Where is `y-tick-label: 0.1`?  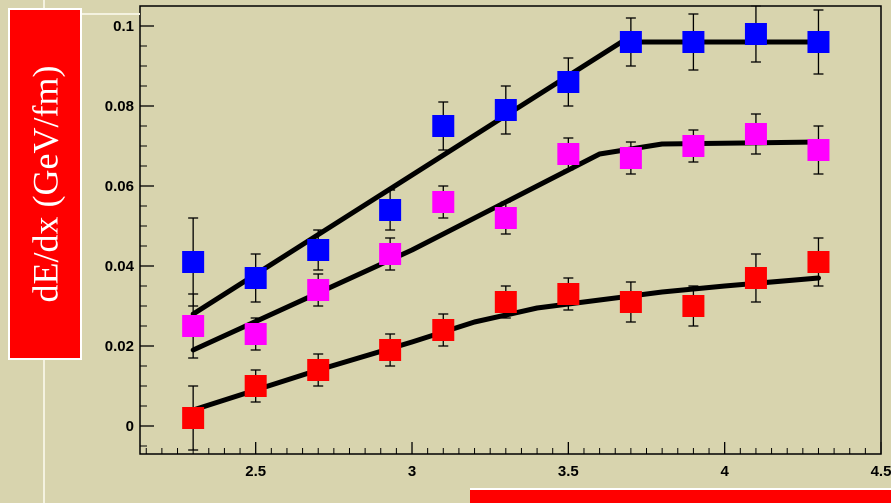 y-tick-label: 0.1 is located at coordinates (123, 26).